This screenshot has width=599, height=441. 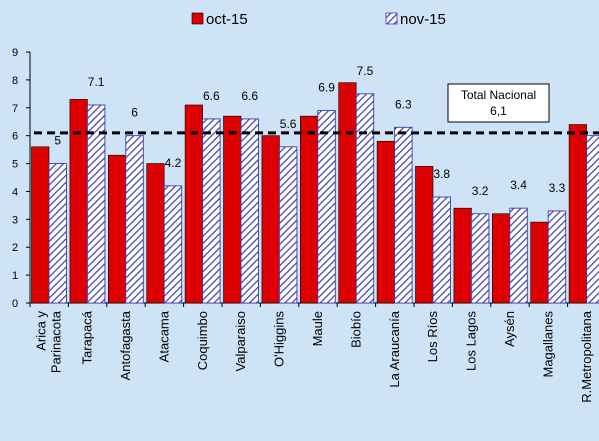 I want to click on category-label: Los Lagos, so click(x=471, y=341).